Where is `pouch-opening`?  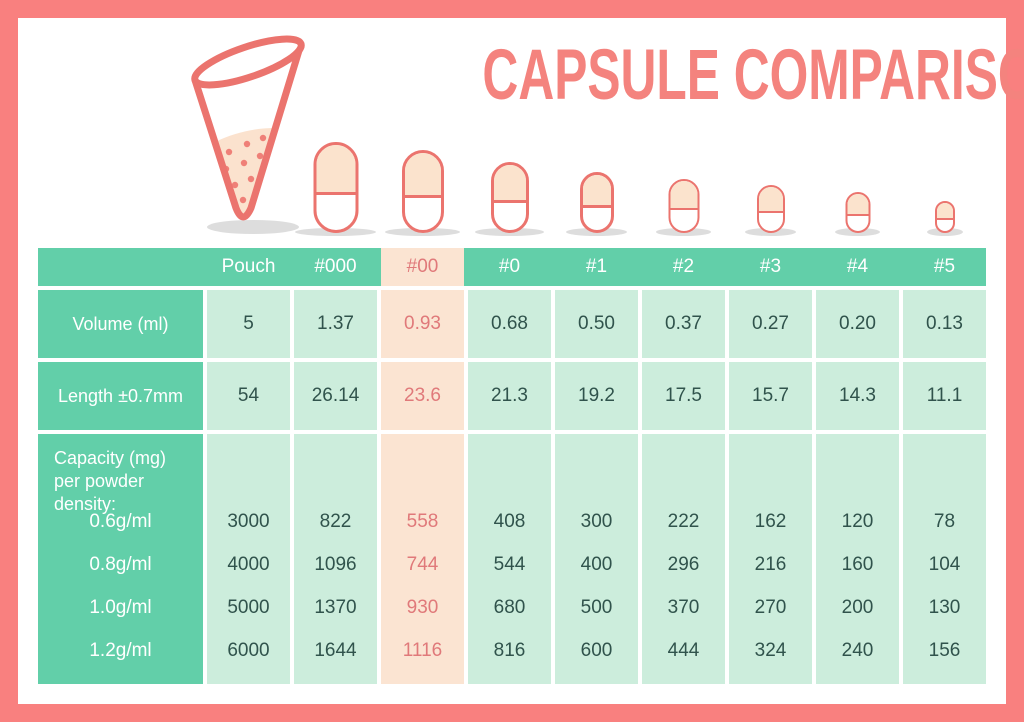
pouch-opening is located at coordinates (248, 62).